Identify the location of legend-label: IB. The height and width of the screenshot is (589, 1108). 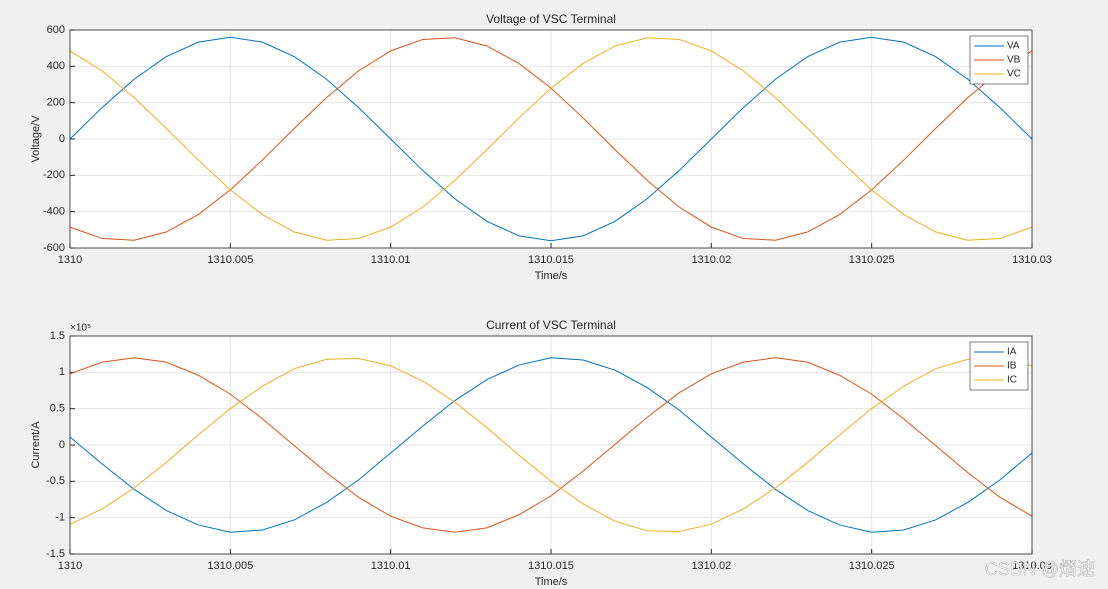
(1012, 366).